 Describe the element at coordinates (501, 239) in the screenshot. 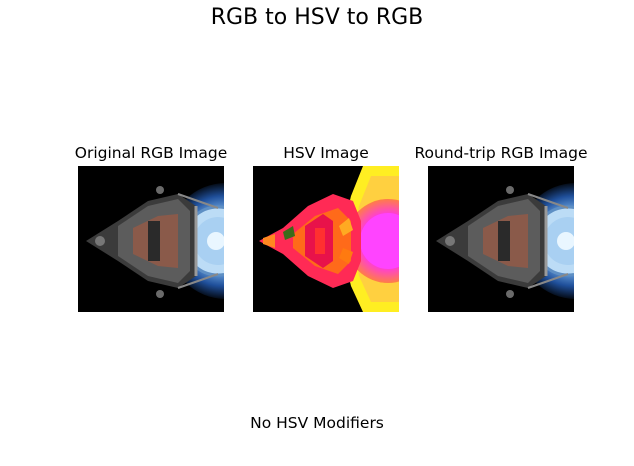

I see `roundtrip-rgb-image` at that location.